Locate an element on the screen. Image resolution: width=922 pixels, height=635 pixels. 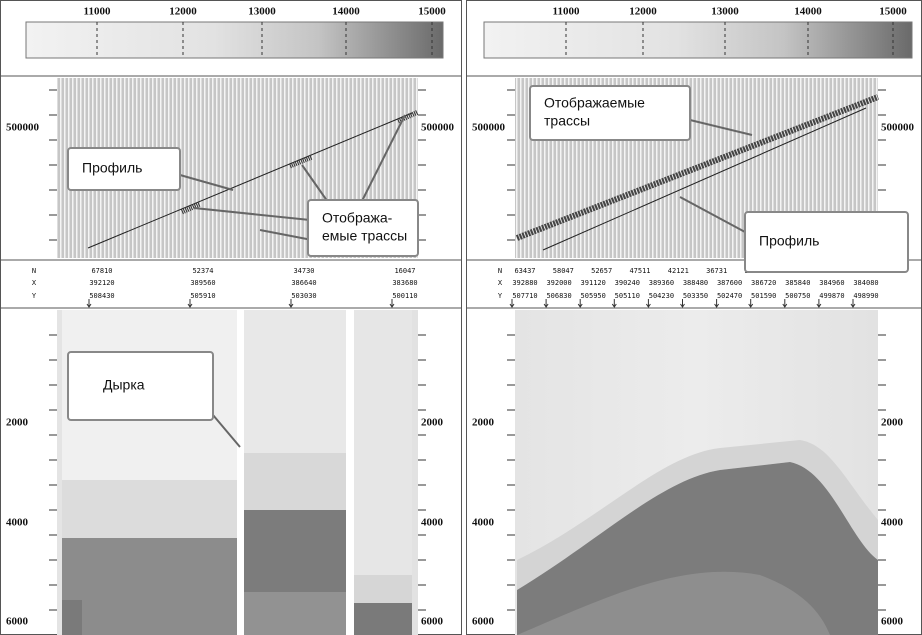
header-value: 52657 is located at coordinates (601, 271).